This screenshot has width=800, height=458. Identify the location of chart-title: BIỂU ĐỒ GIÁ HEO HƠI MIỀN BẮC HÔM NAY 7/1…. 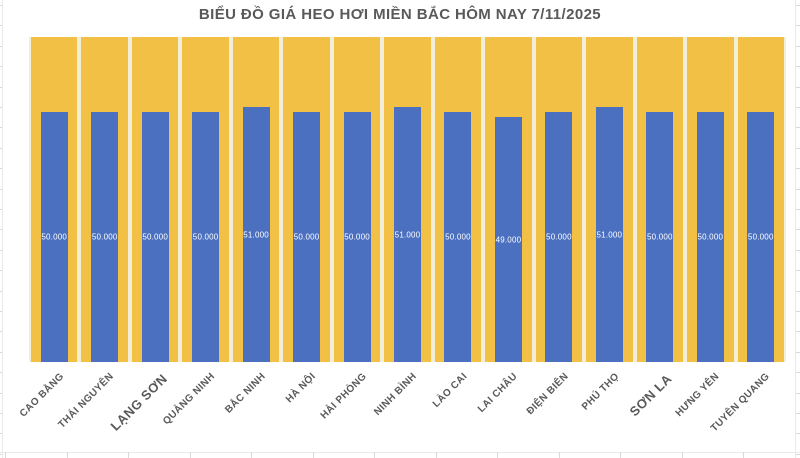
(400, 14).